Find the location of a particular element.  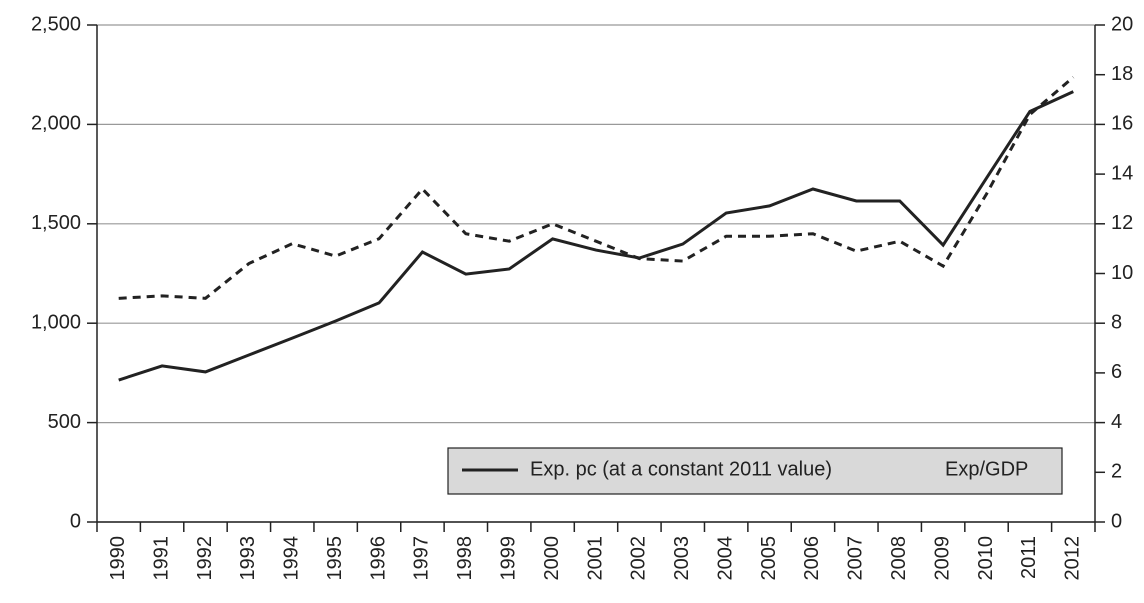

y2-tick-label: 8 is located at coordinates (1116, 322).